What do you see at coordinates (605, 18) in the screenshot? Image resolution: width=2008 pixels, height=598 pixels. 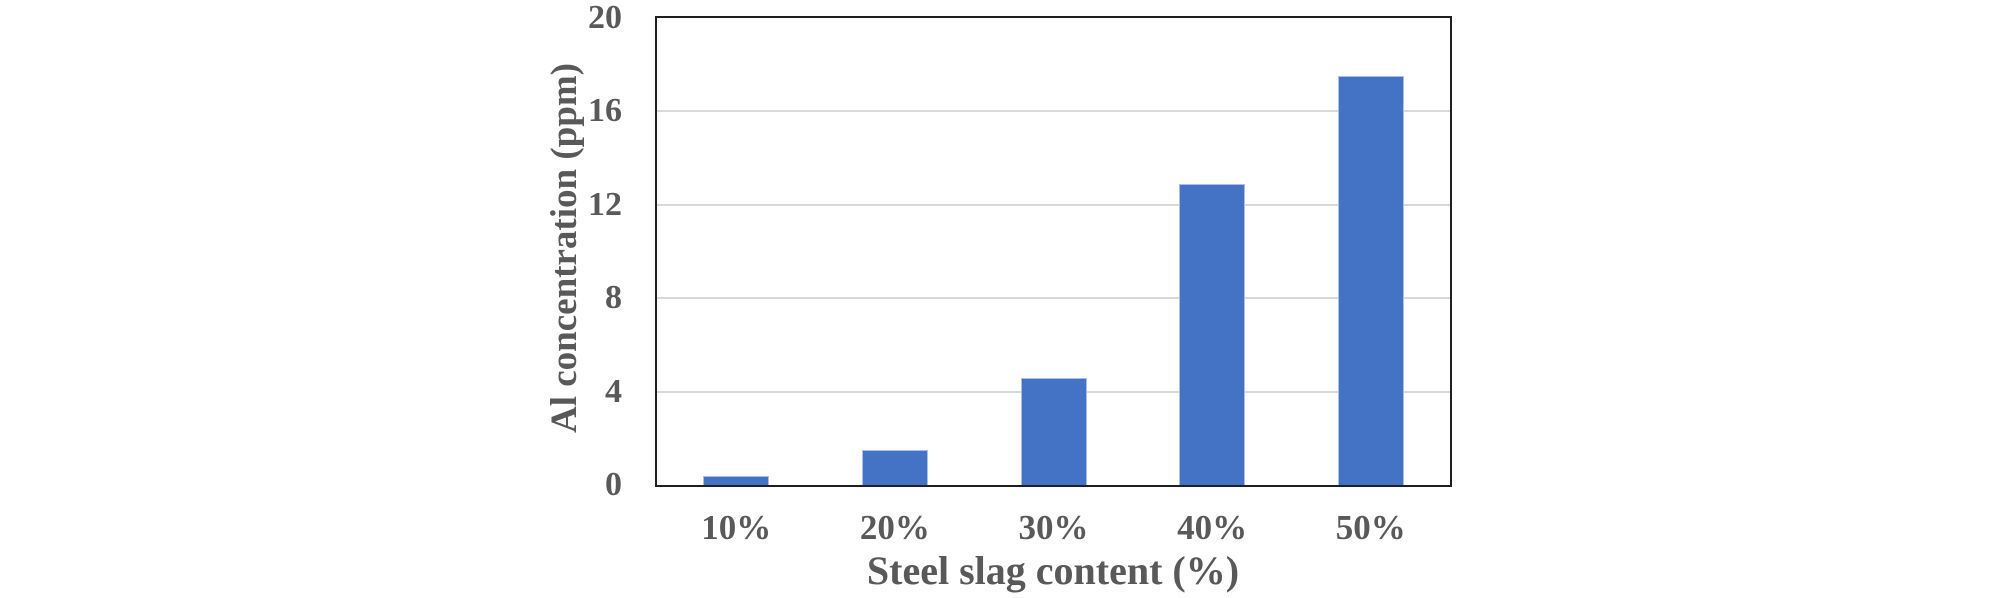 I see `y-tick-label-20: 20` at bounding box center [605, 18].